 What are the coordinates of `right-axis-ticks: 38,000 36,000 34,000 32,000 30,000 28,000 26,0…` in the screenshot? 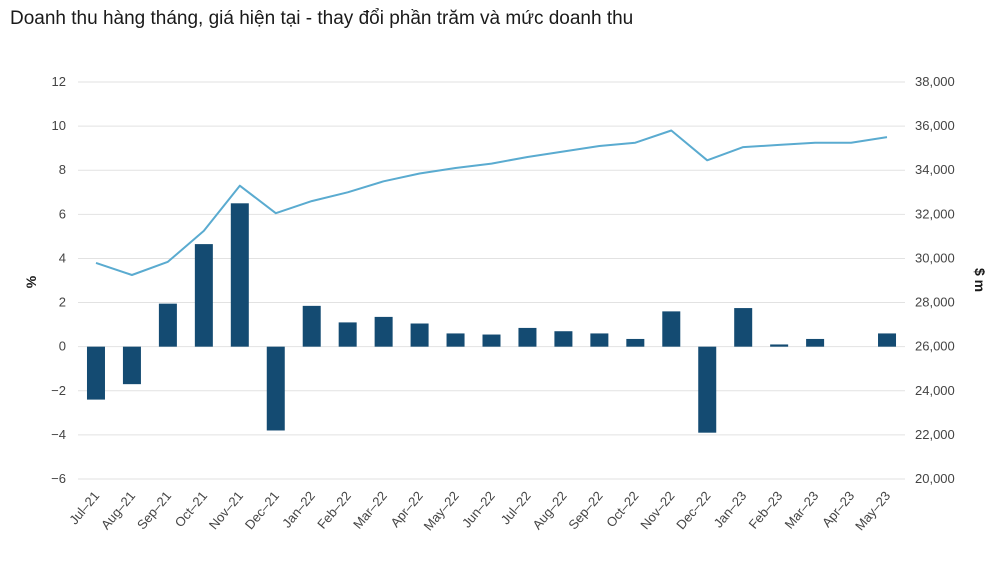 It's located at (935, 280).